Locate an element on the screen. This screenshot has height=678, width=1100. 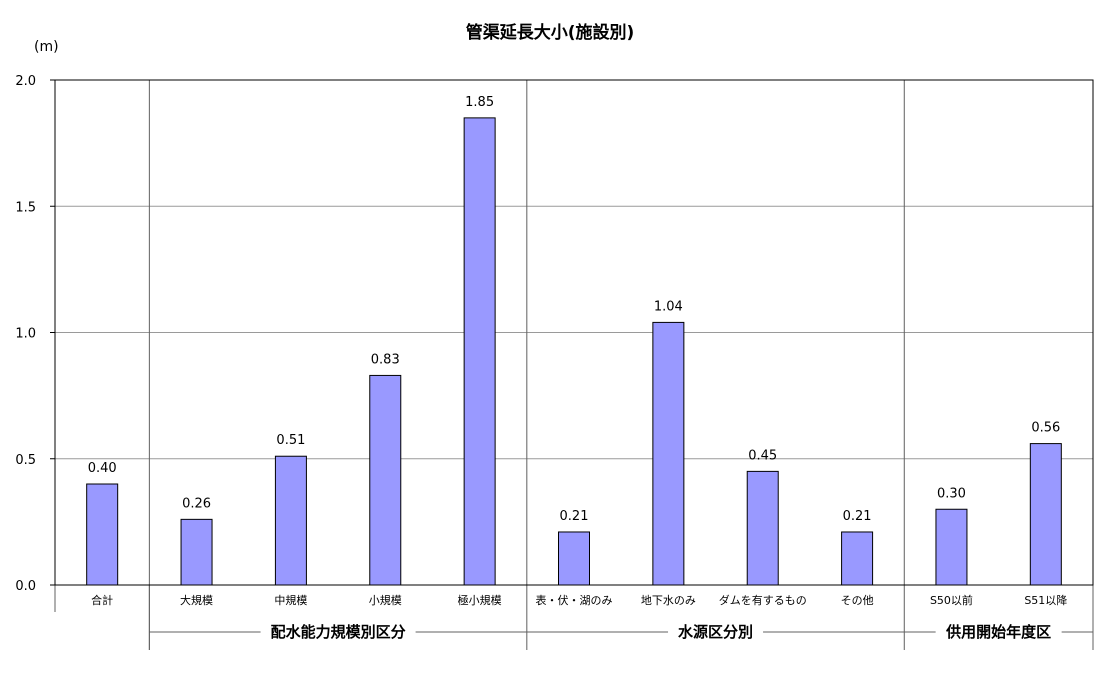
x-tick-label: 極小規模 is located at coordinates (480, 600).